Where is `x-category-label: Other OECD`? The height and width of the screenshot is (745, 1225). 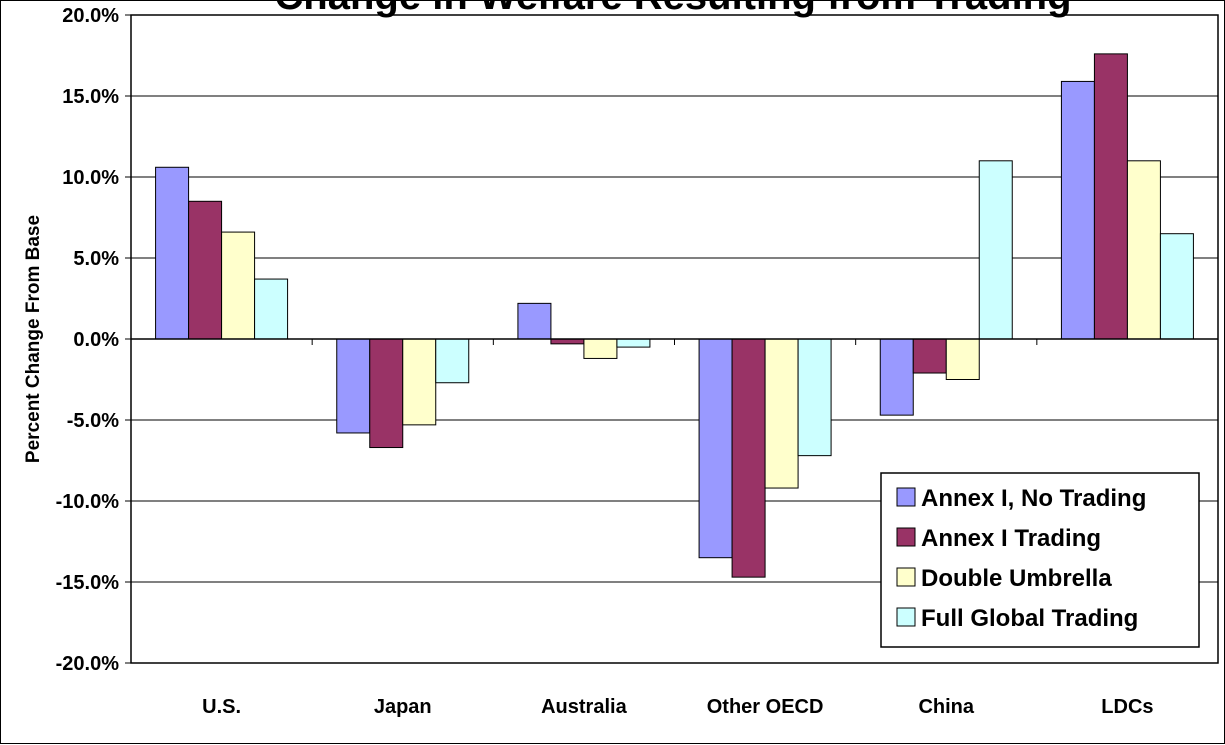
x-category-label: Other OECD is located at coordinates (765, 707).